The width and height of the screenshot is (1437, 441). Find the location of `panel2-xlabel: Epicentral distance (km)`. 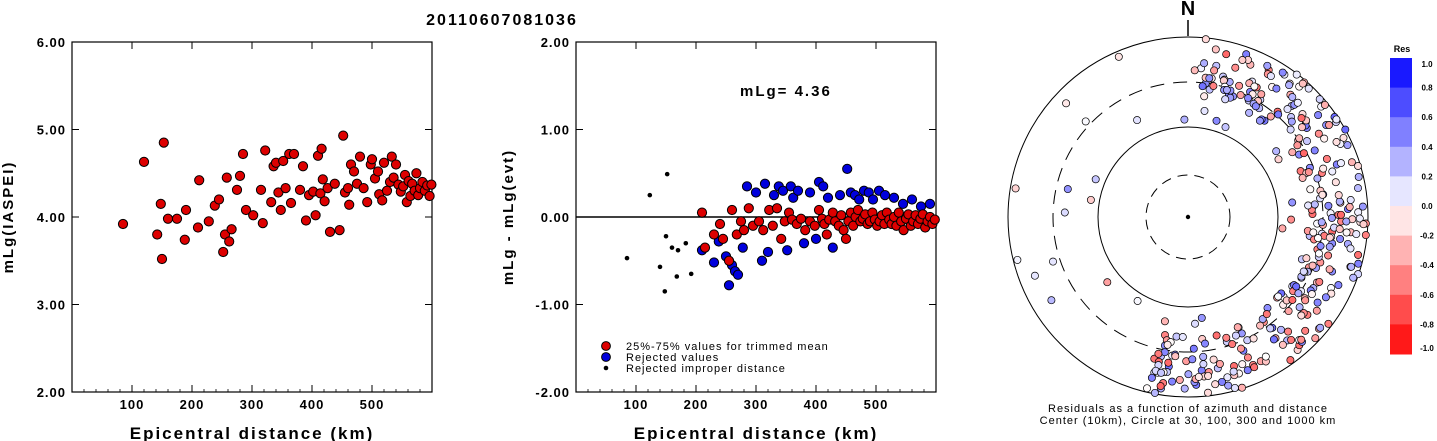

panel2-xlabel: Epicentral distance (km) is located at coordinates (756, 432).